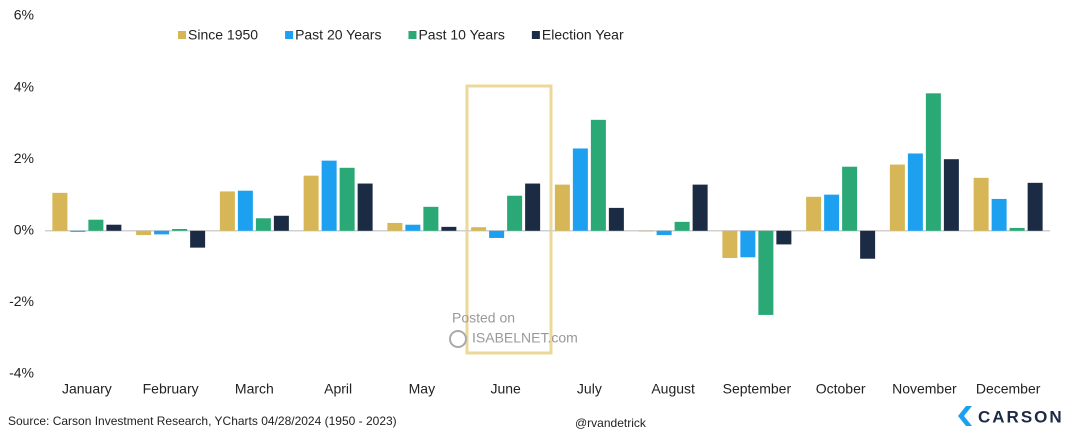 The height and width of the screenshot is (430, 1066). Describe the element at coordinates (505, 389) in the screenshot. I see `x-tick-label: June` at that location.